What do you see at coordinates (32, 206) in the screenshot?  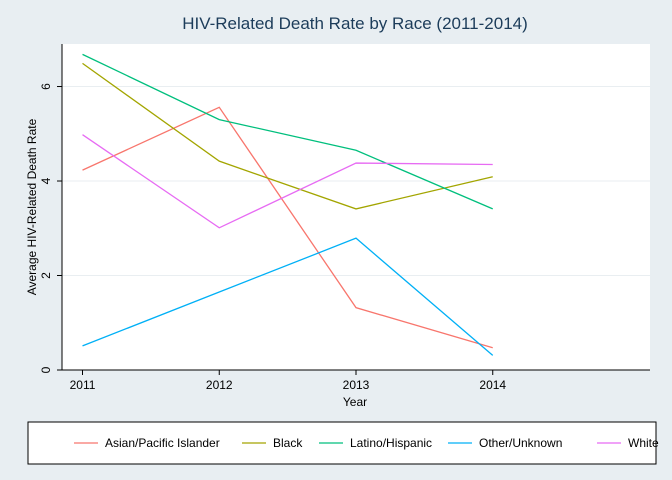 I see `y-axis-title: Average HIV-Related Death Rate` at bounding box center [32, 206].